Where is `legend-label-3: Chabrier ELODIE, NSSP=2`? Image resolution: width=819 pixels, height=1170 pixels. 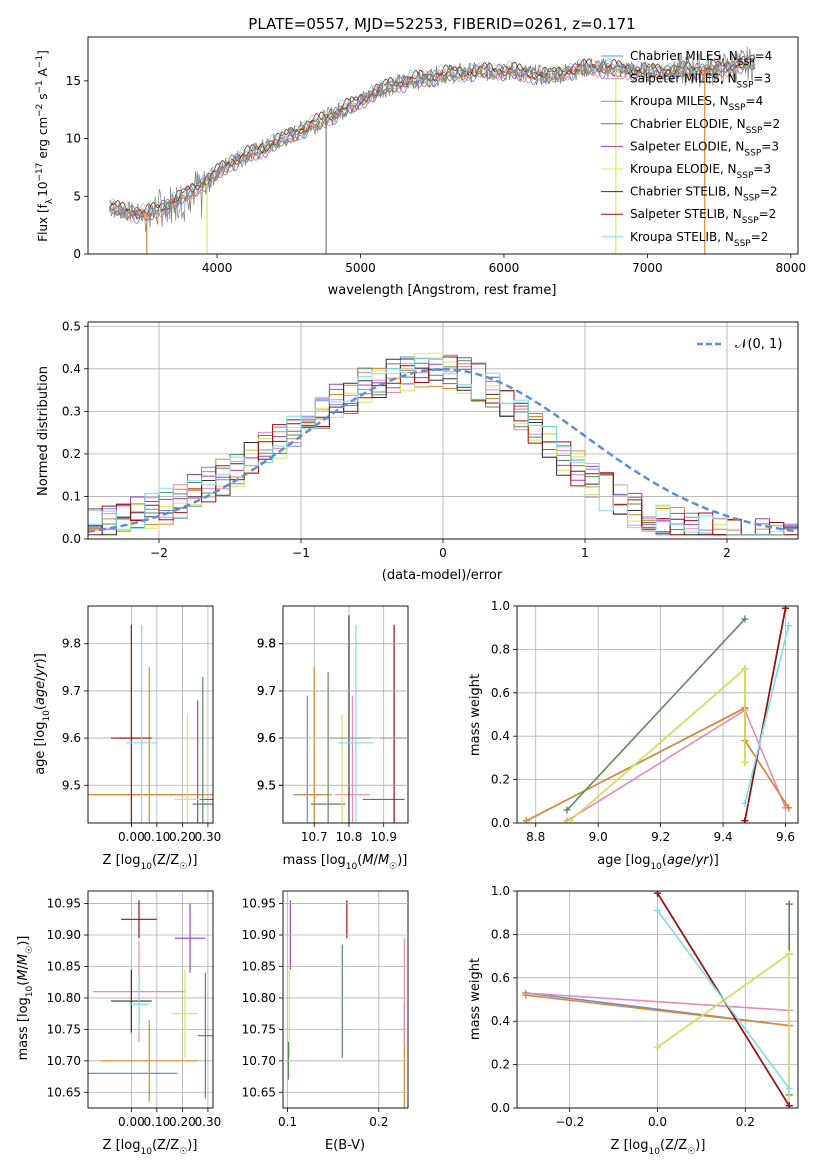 legend-label-3: Chabrier ELODIE, NSSP=2 is located at coordinates (705, 126).